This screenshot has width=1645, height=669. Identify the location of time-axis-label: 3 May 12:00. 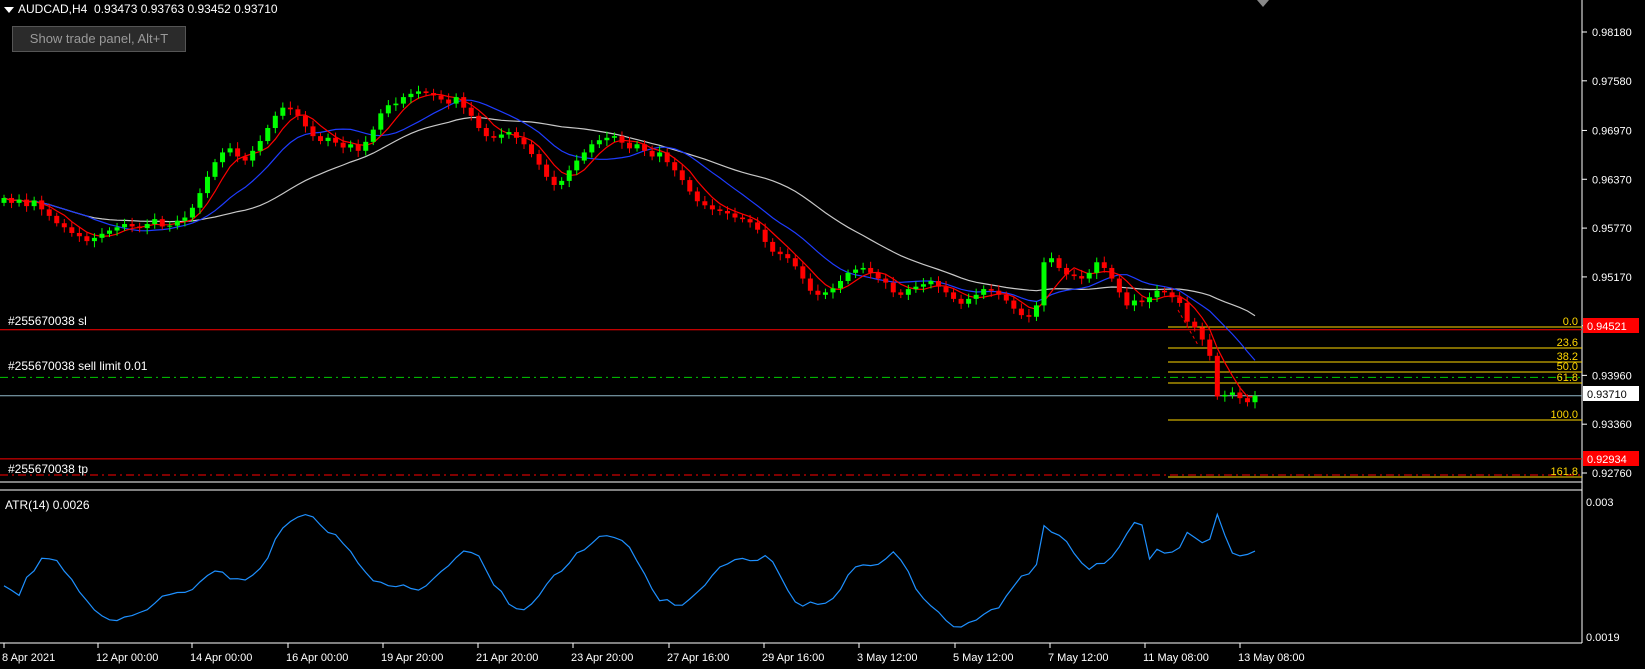
(887, 658).